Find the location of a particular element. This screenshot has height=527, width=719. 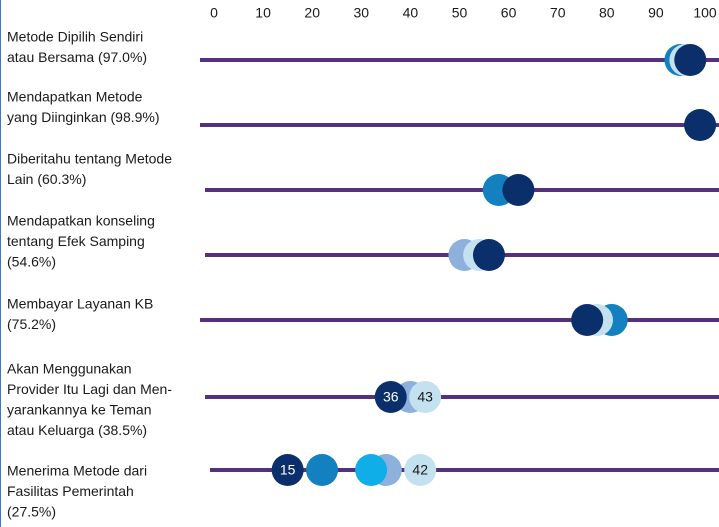

row-label: (27.5%) is located at coordinates (31, 512).